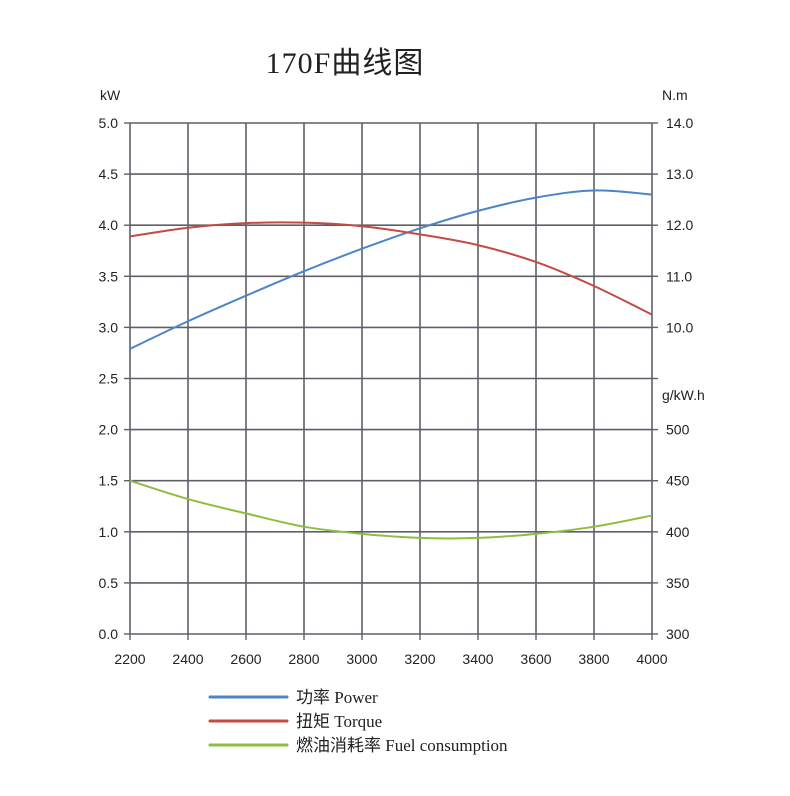  I want to click on y-tick-label-left: 2.0, so click(109, 430).